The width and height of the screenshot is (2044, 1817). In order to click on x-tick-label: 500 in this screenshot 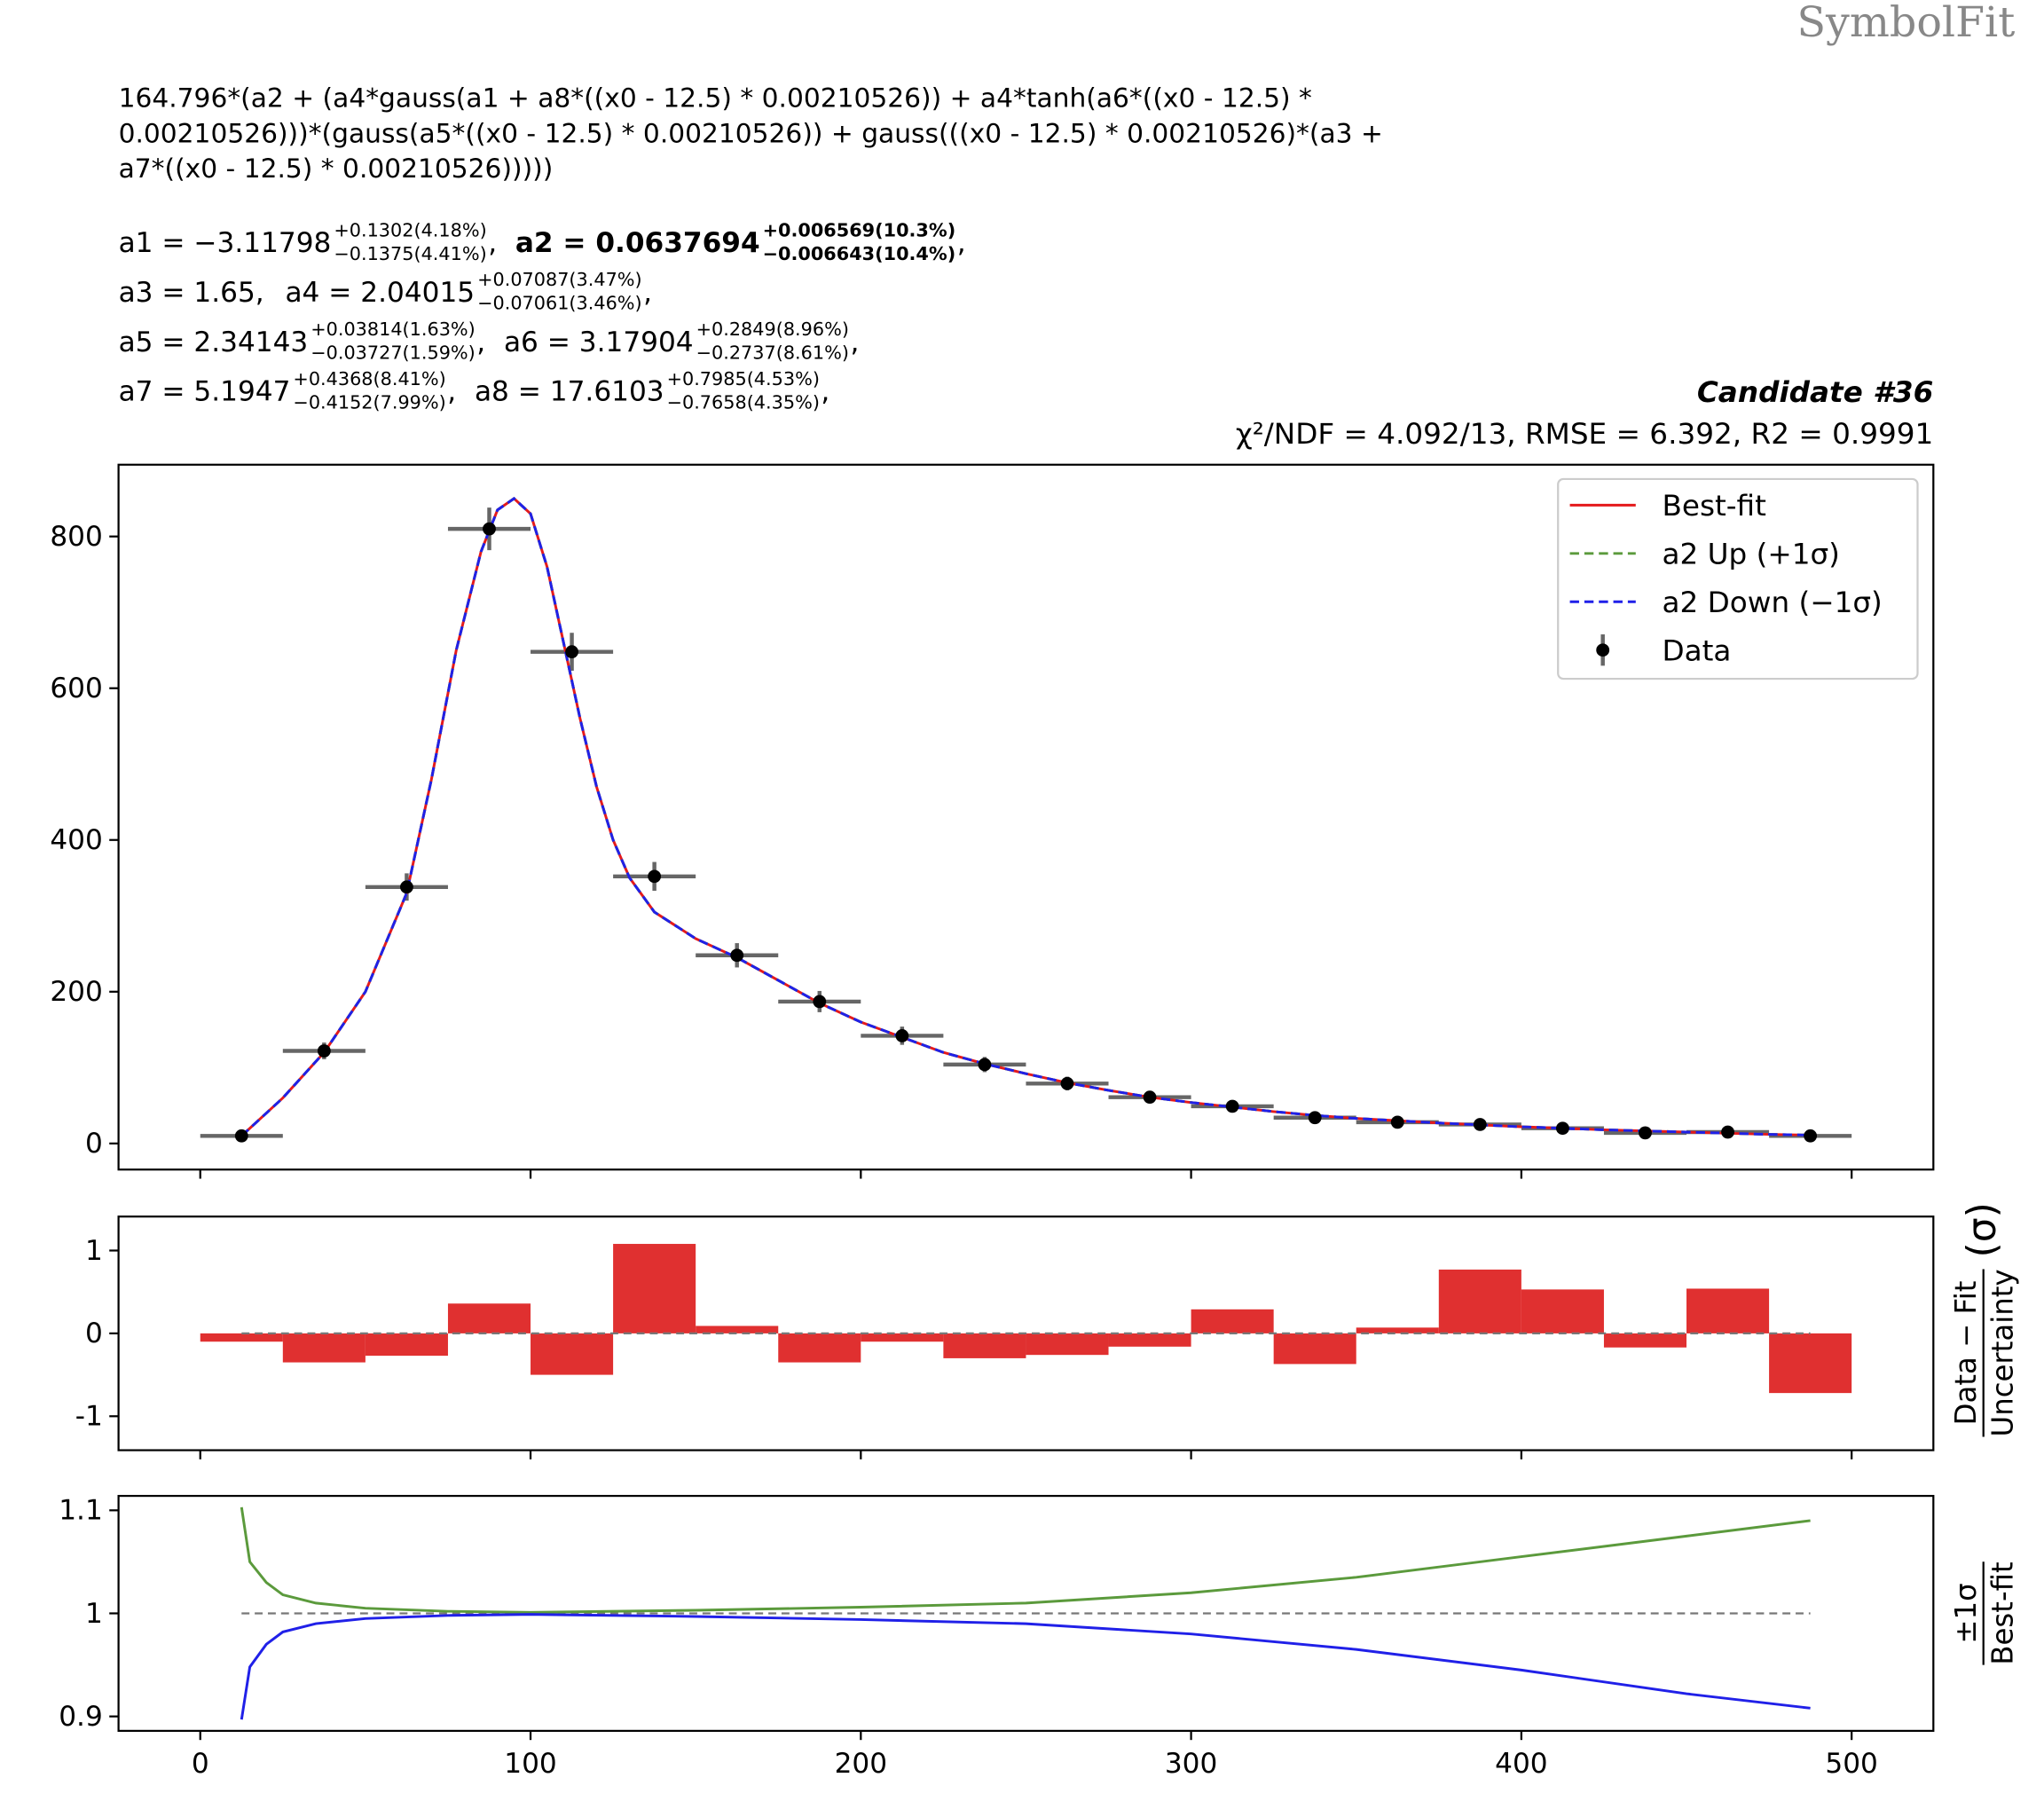, I will do `click(1851, 1764)`.